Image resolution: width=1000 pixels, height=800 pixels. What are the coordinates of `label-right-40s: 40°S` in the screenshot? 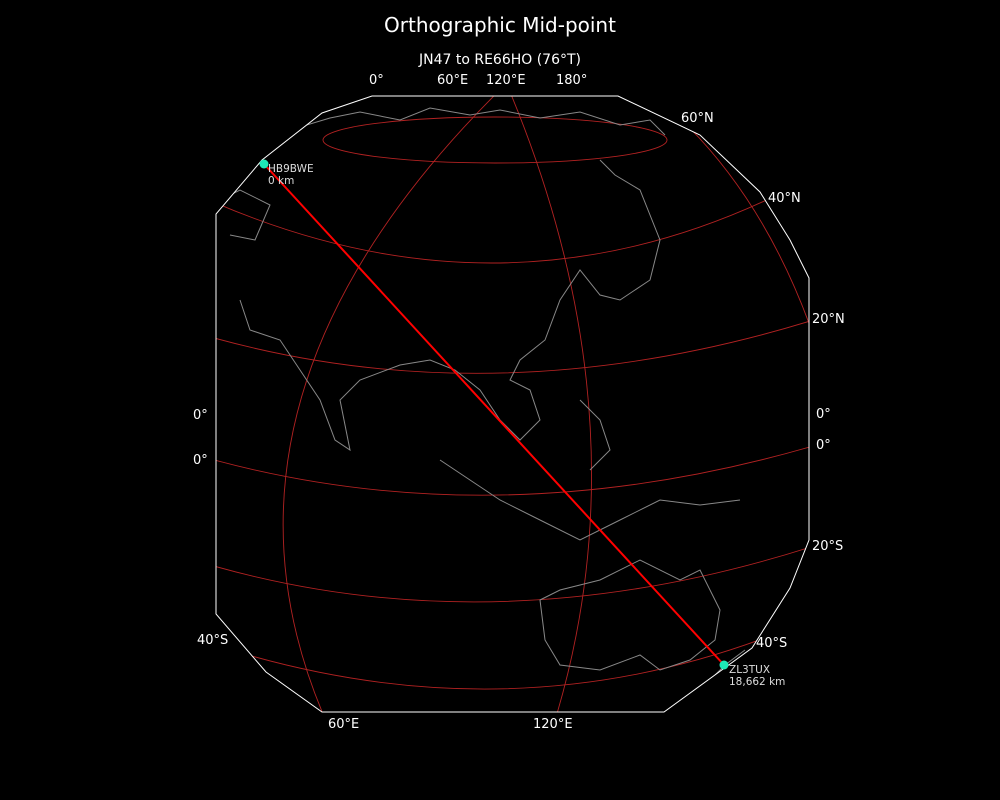 It's located at (772, 643).